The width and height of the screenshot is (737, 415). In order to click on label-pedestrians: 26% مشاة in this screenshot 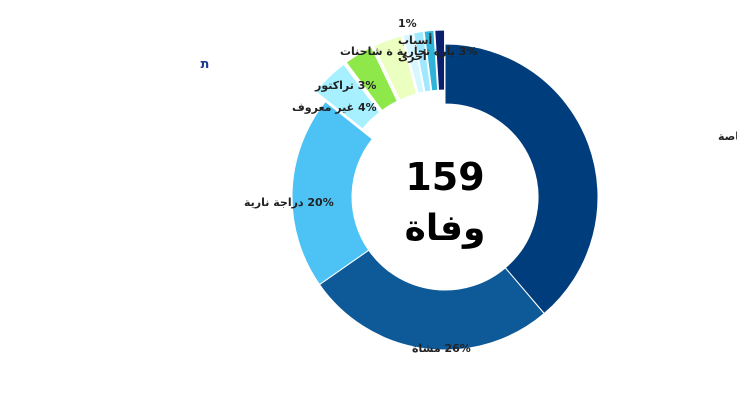, I will do `click(441, 348)`.